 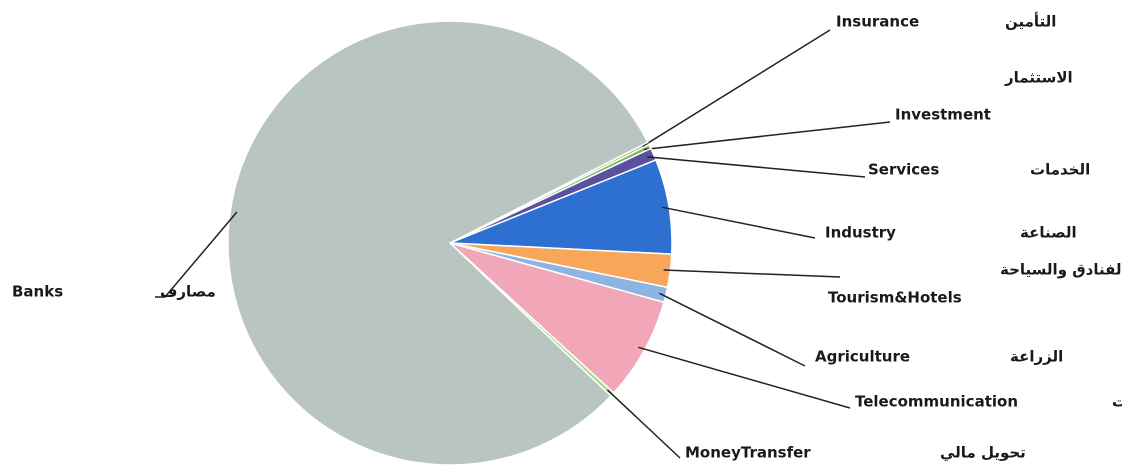 I want to click on category-label: Investment, so click(x=943, y=115).